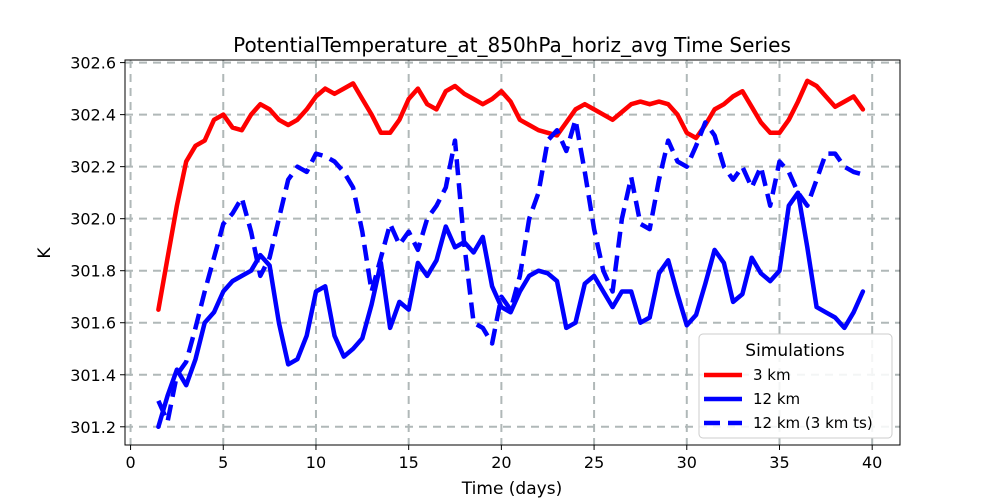 The width and height of the screenshot is (1000, 500). Describe the element at coordinates (776, 399) in the screenshot. I see `legend-label-2: 12 km` at that location.